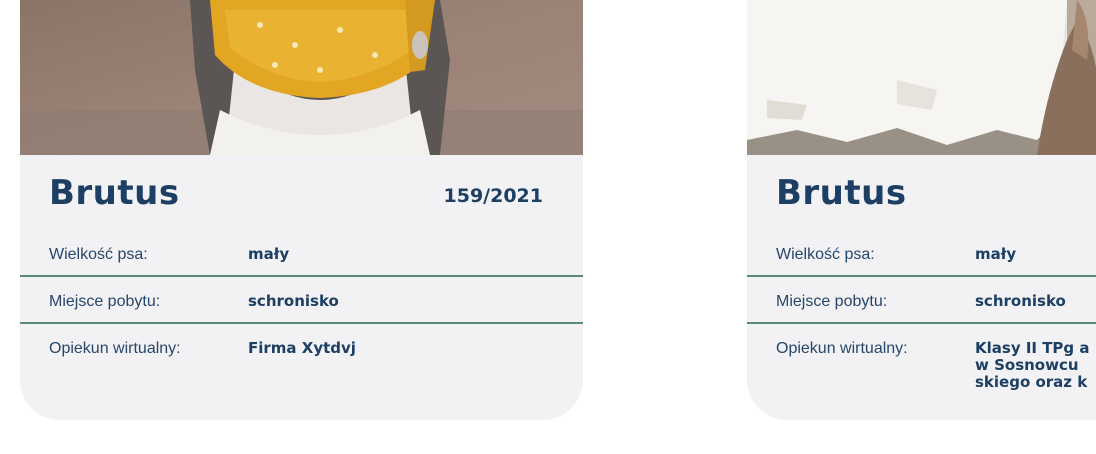 Image resolution: width=1096 pixels, height=454 pixels. What do you see at coordinates (1027, 365) in the screenshot?
I see `guardian-value-line: w Sosnowcu` at bounding box center [1027, 365].